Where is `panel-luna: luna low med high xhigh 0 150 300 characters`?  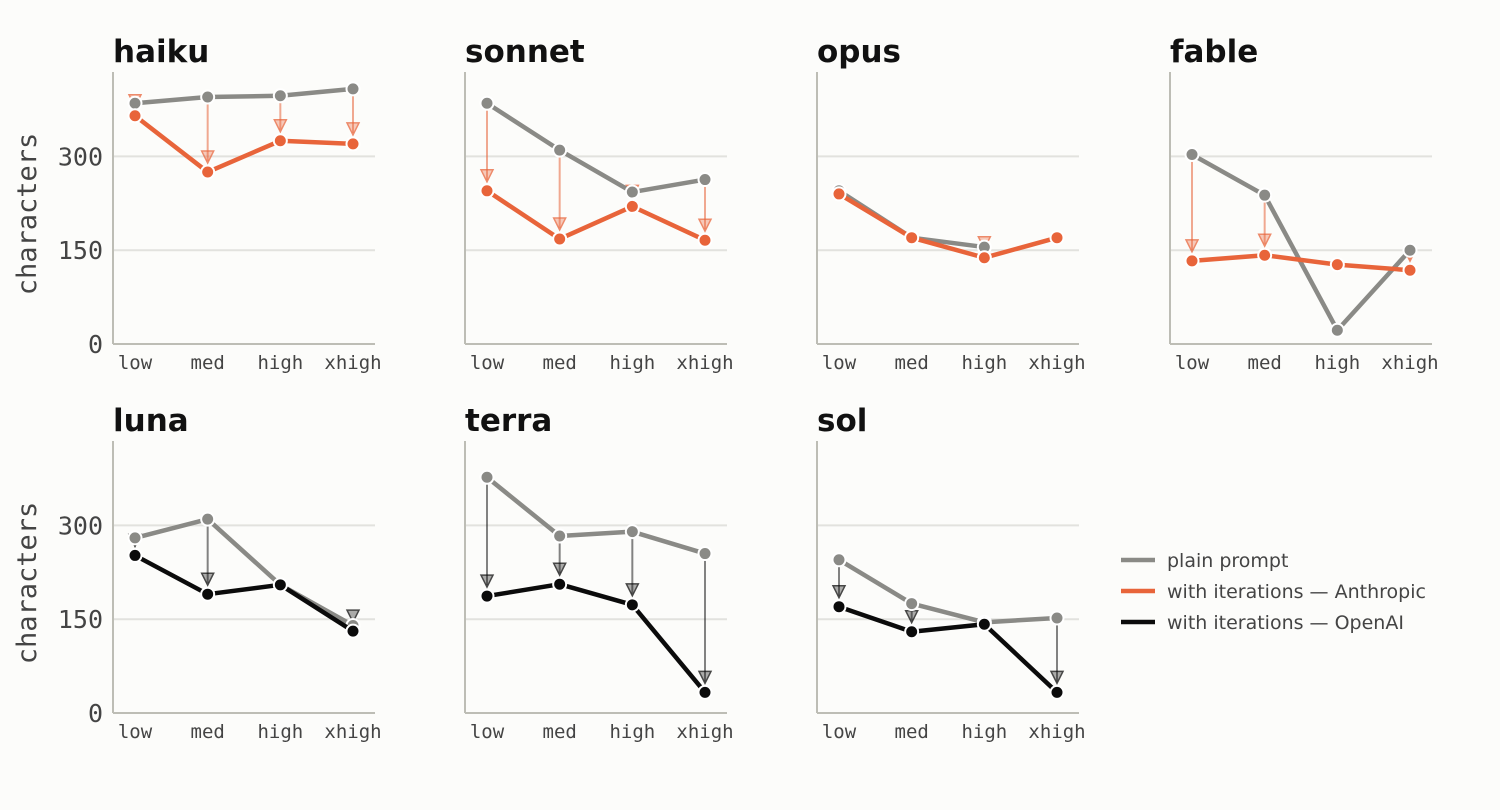
panel-luna: luna low med high xhigh 0 150 300 characters is located at coordinates (197, 573).